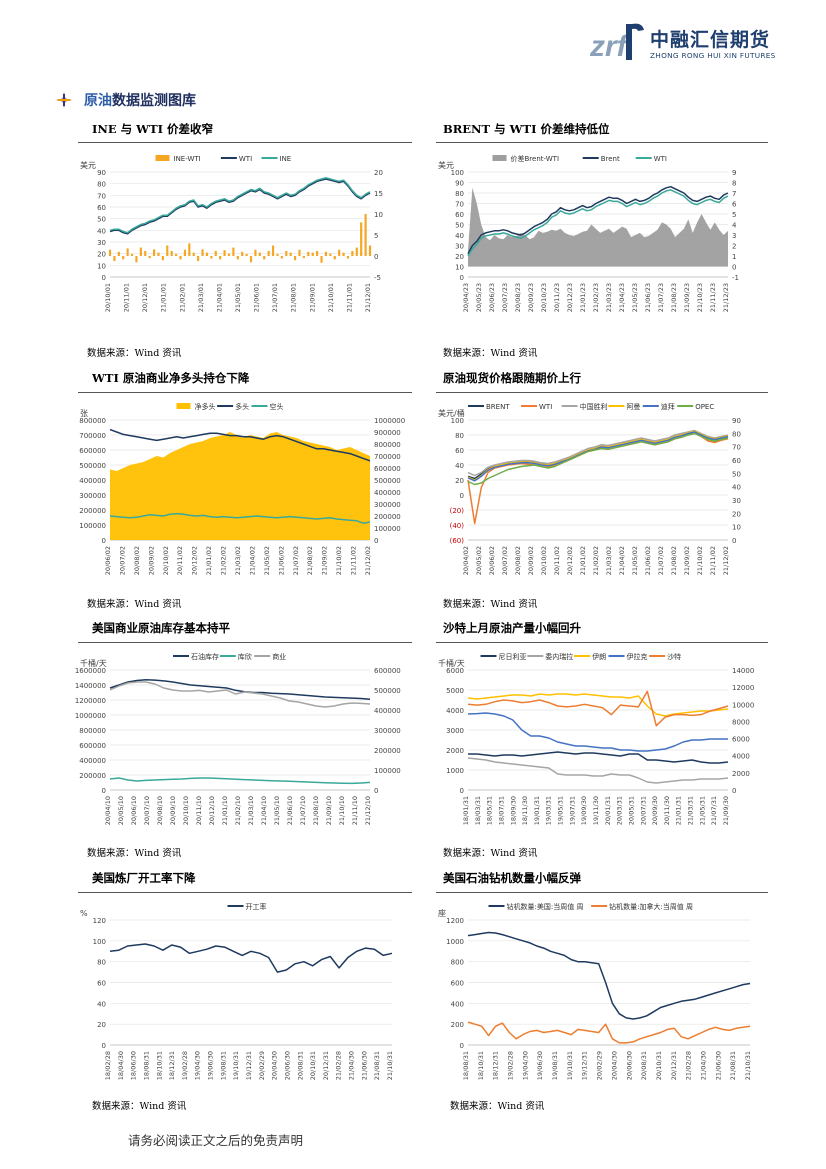 This screenshot has height=1169, width=826. Describe the element at coordinates (101, 208) in the screenshot. I see `y-tick-label: 60` at that location.